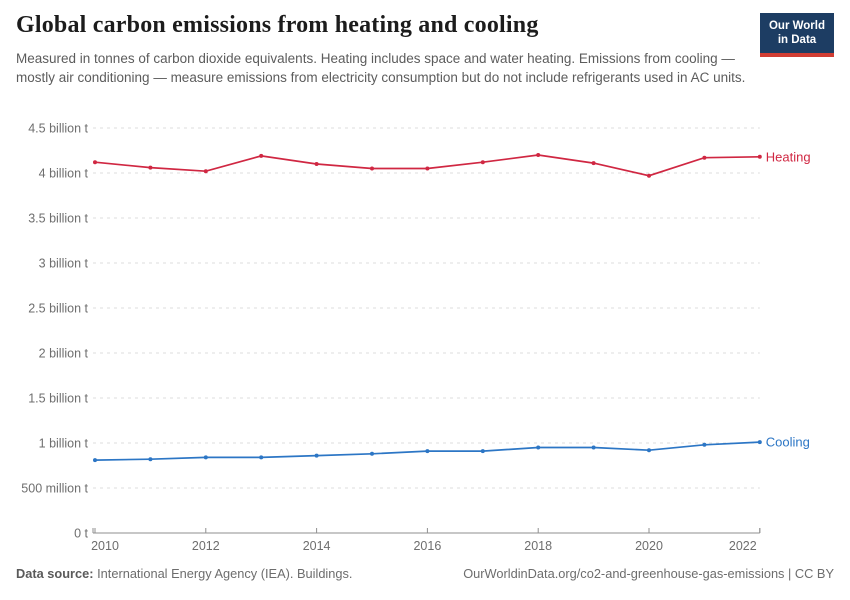 The width and height of the screenshot is (850, 600). What do you see at coordinates (55, 573) in the screenshot?
I see `data-source-label: Data source:` at bounding box center [55, 573].